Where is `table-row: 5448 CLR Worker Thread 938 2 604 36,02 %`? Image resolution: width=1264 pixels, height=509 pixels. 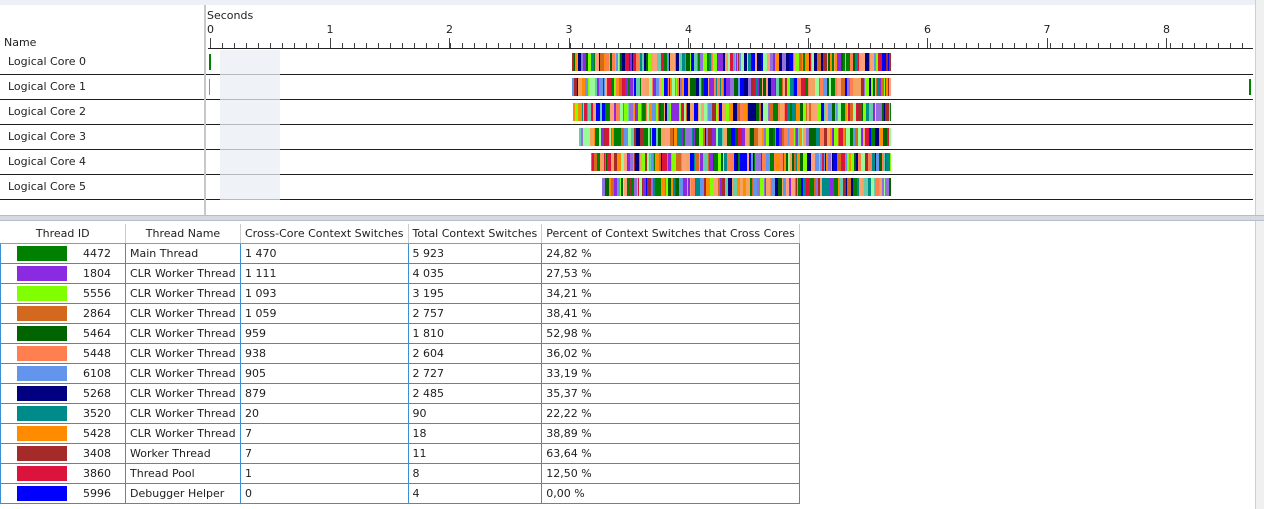 table-row: 5448 CLR Worker Thread 938 2 604 36,02 % is located at coordinates (400, 353).